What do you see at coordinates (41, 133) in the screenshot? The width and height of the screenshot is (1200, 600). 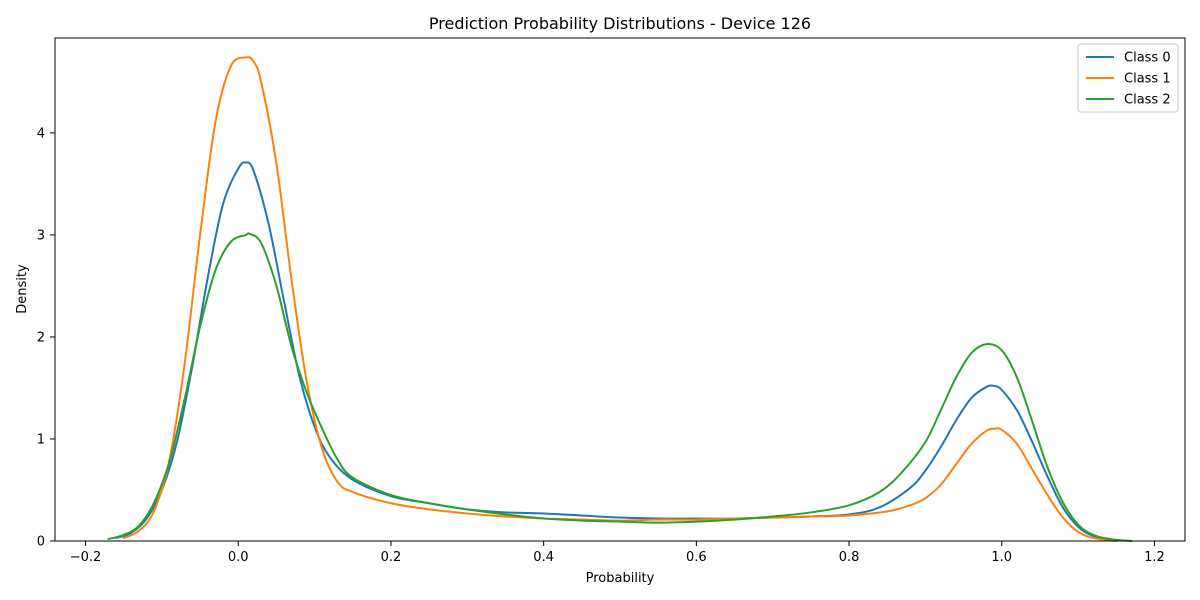 I see `y-tick-label: 4` at bounding box center [41, 133].